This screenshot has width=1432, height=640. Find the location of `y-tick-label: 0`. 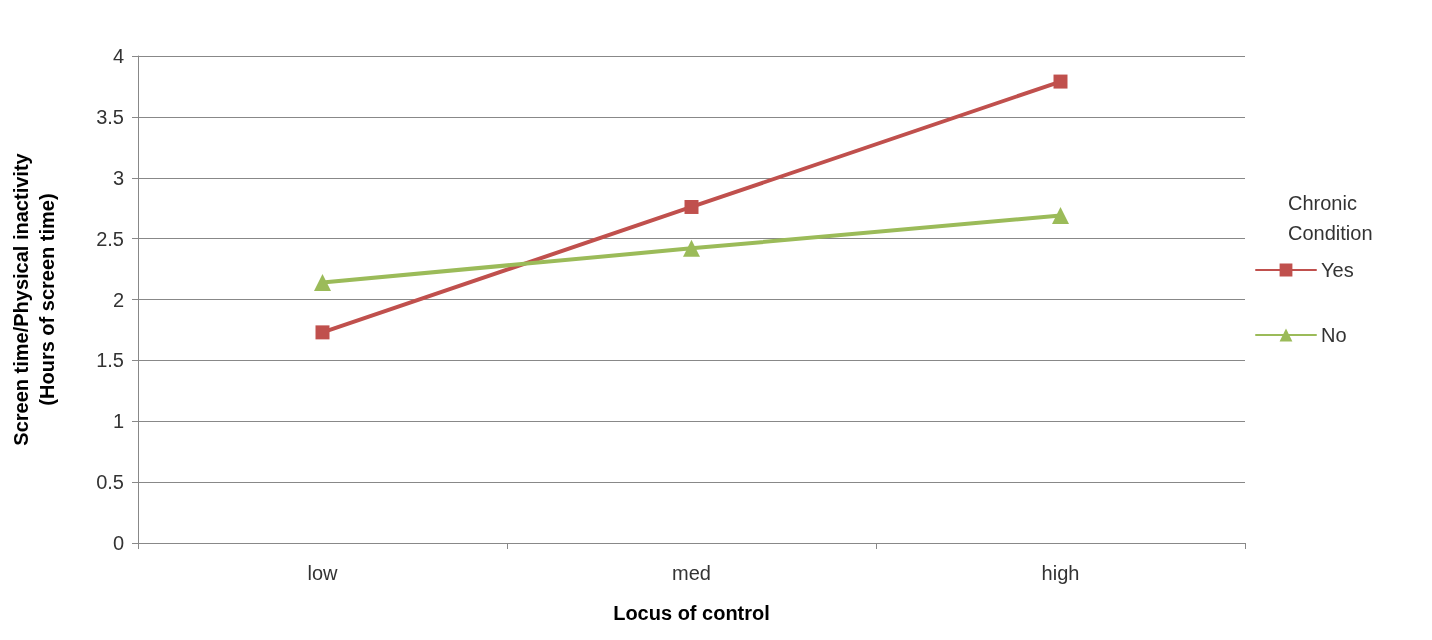

y-tick-label: 0 is located at coordinates (118, 543).